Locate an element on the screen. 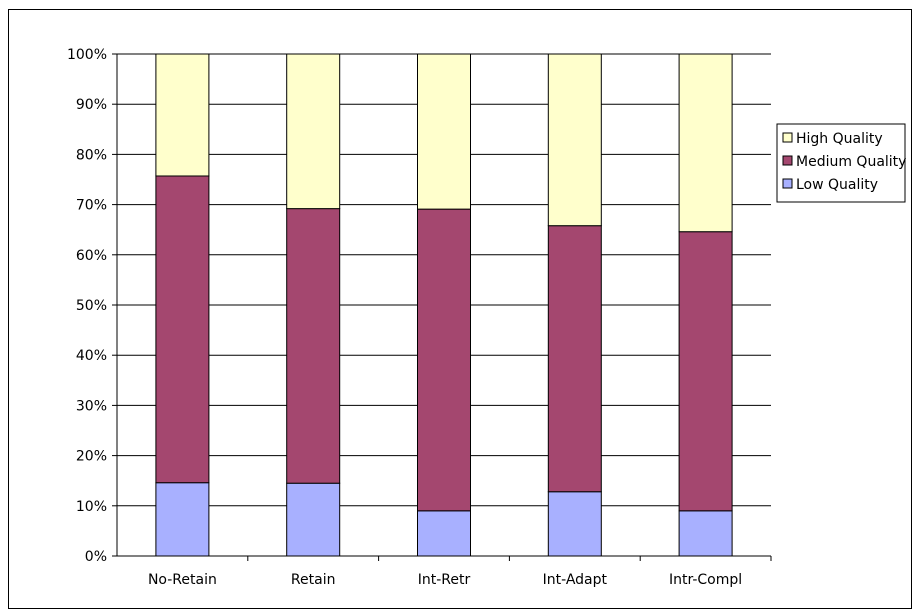 Image resolution: width=919 pixels, height=615 pixels. y-tick-label: 90% is located at coordinates (91, 105).